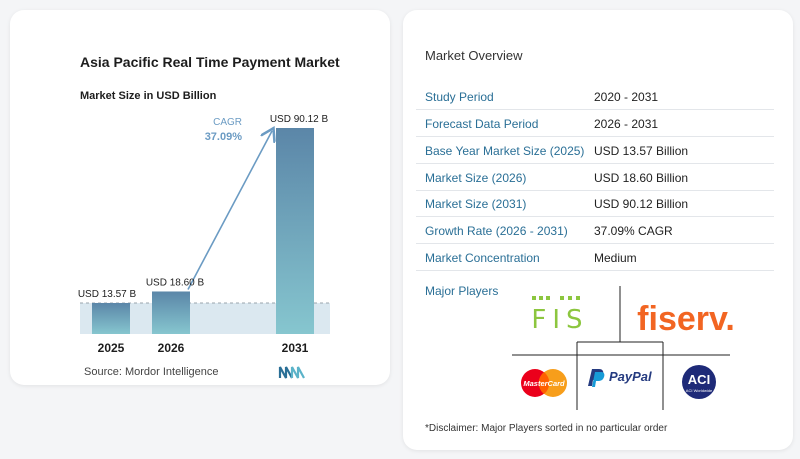 This screenshot has width=800, height=459. I want to click on paypal-logo-text: PayPal, so click(630, 376).